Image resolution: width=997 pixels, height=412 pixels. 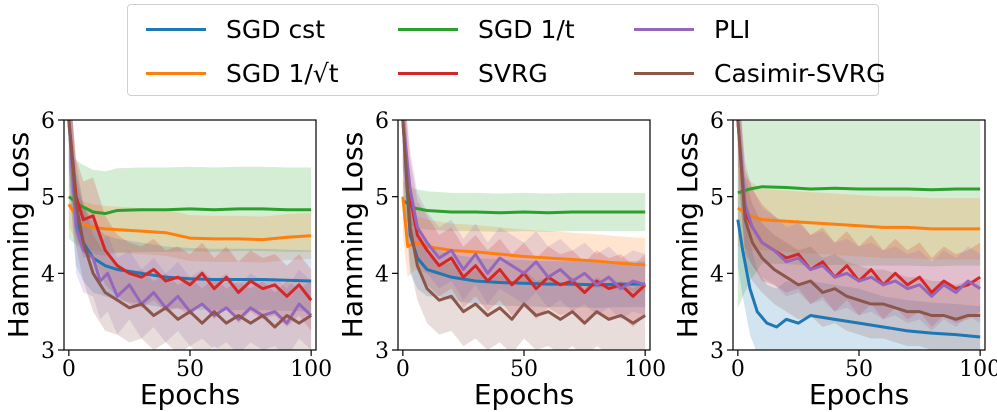 I want to click on legend-swatch-sgd-sqrt, so click(x=176, y=73).